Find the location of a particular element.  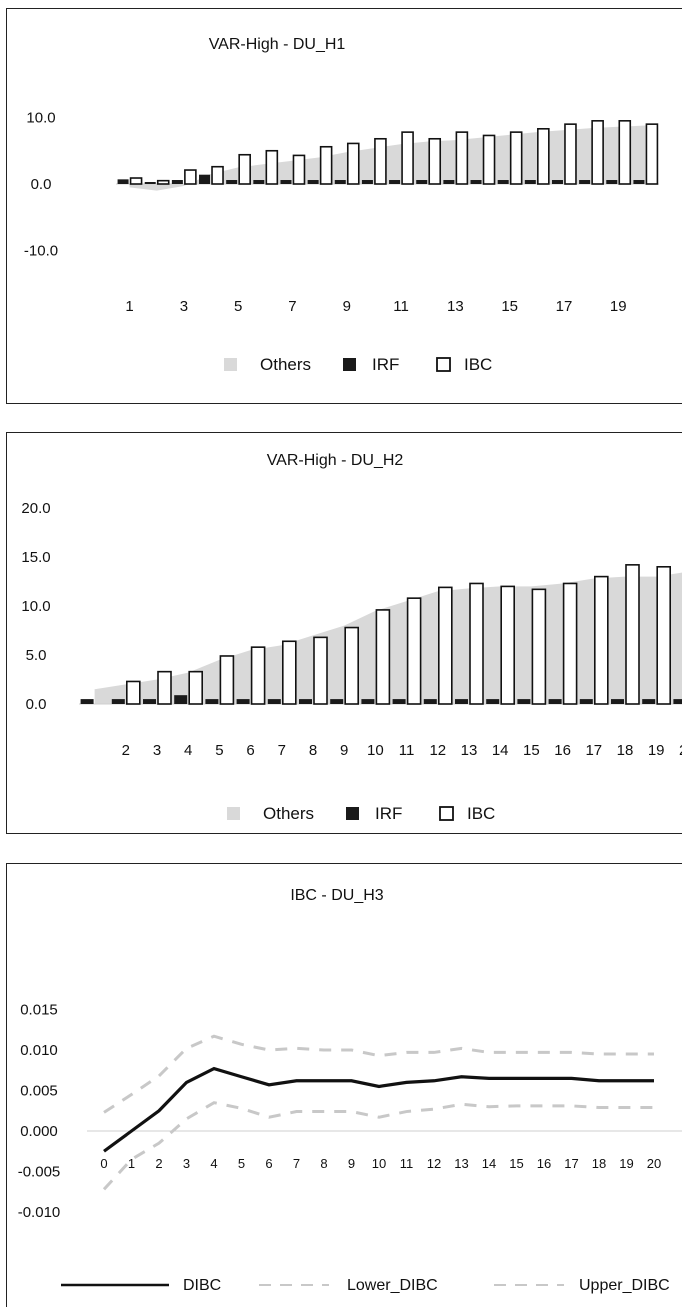

x-tick-label: 20 is located at coordinates (680, 750).